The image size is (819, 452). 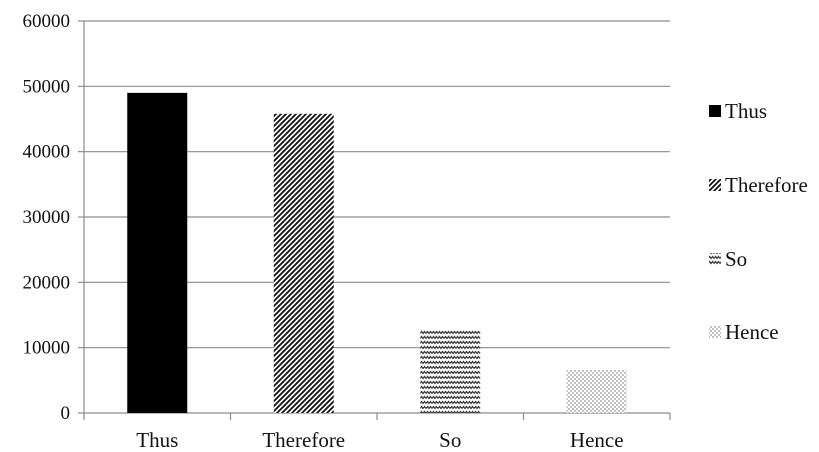 I want to click on y-tick-label: 10000, so click(x=47, y=348).